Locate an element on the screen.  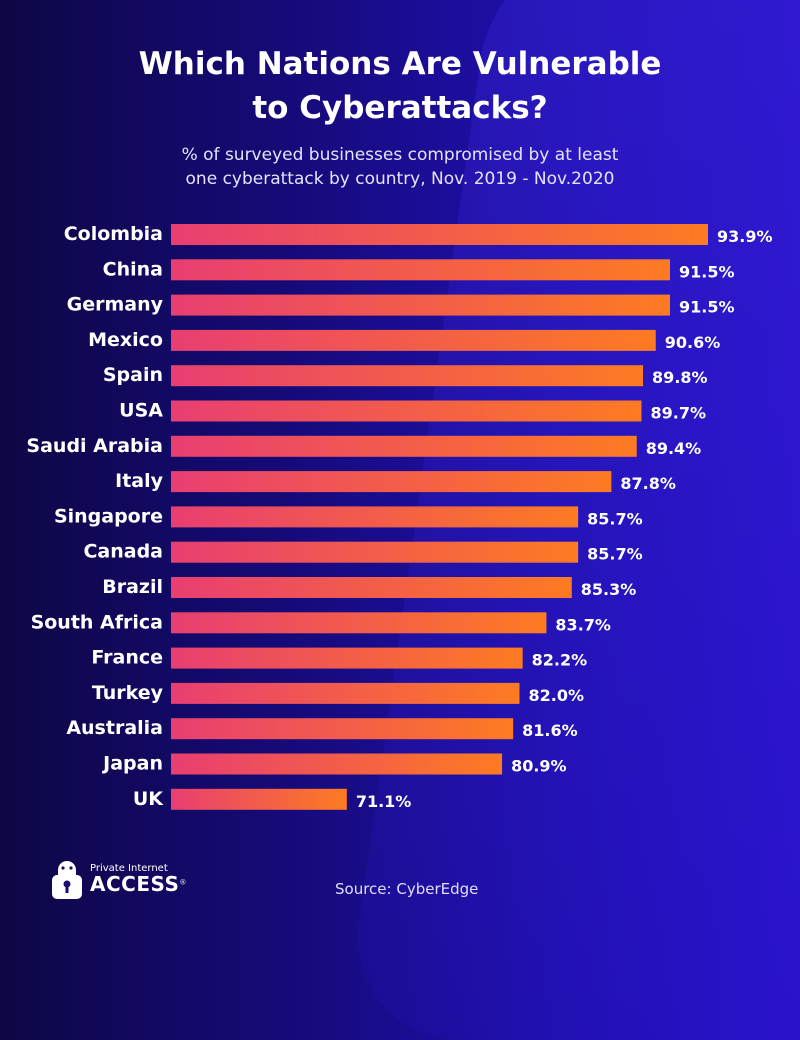
category-label: Canada is located at coordinates (123, 552).